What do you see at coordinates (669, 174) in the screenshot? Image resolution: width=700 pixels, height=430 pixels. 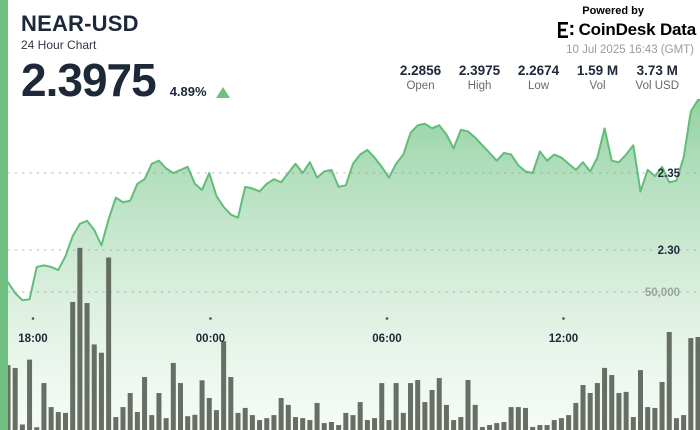 I see `price-axis-label: 2.35` at bounding box center [669, 174].